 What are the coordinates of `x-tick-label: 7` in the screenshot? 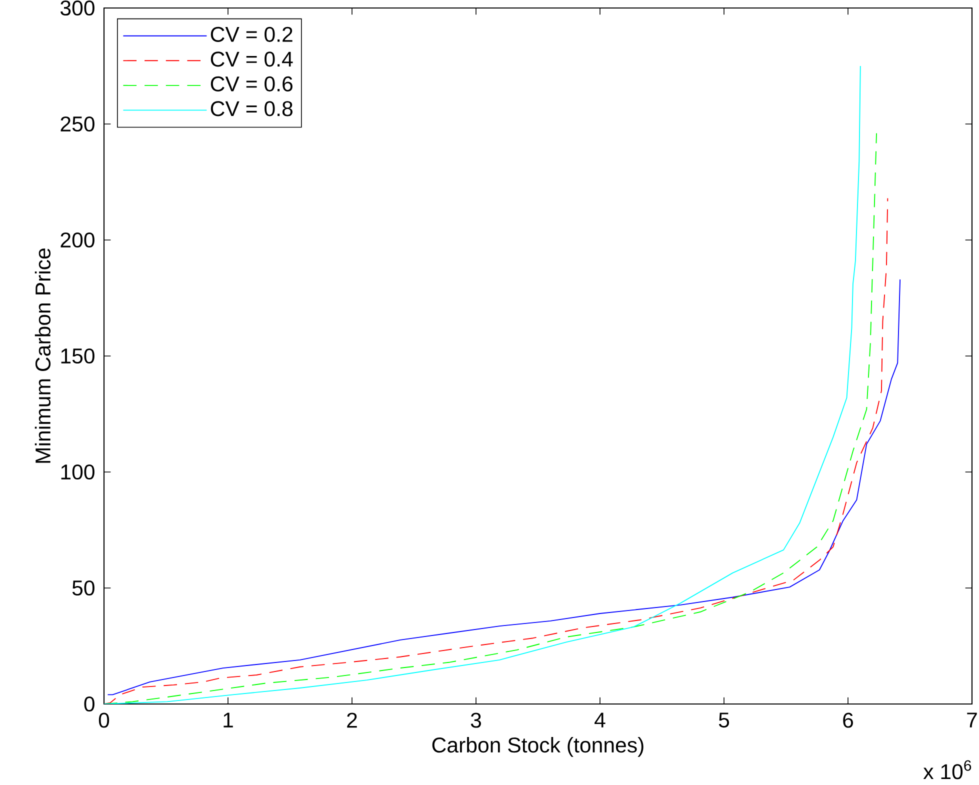 It's located at (972, 720).